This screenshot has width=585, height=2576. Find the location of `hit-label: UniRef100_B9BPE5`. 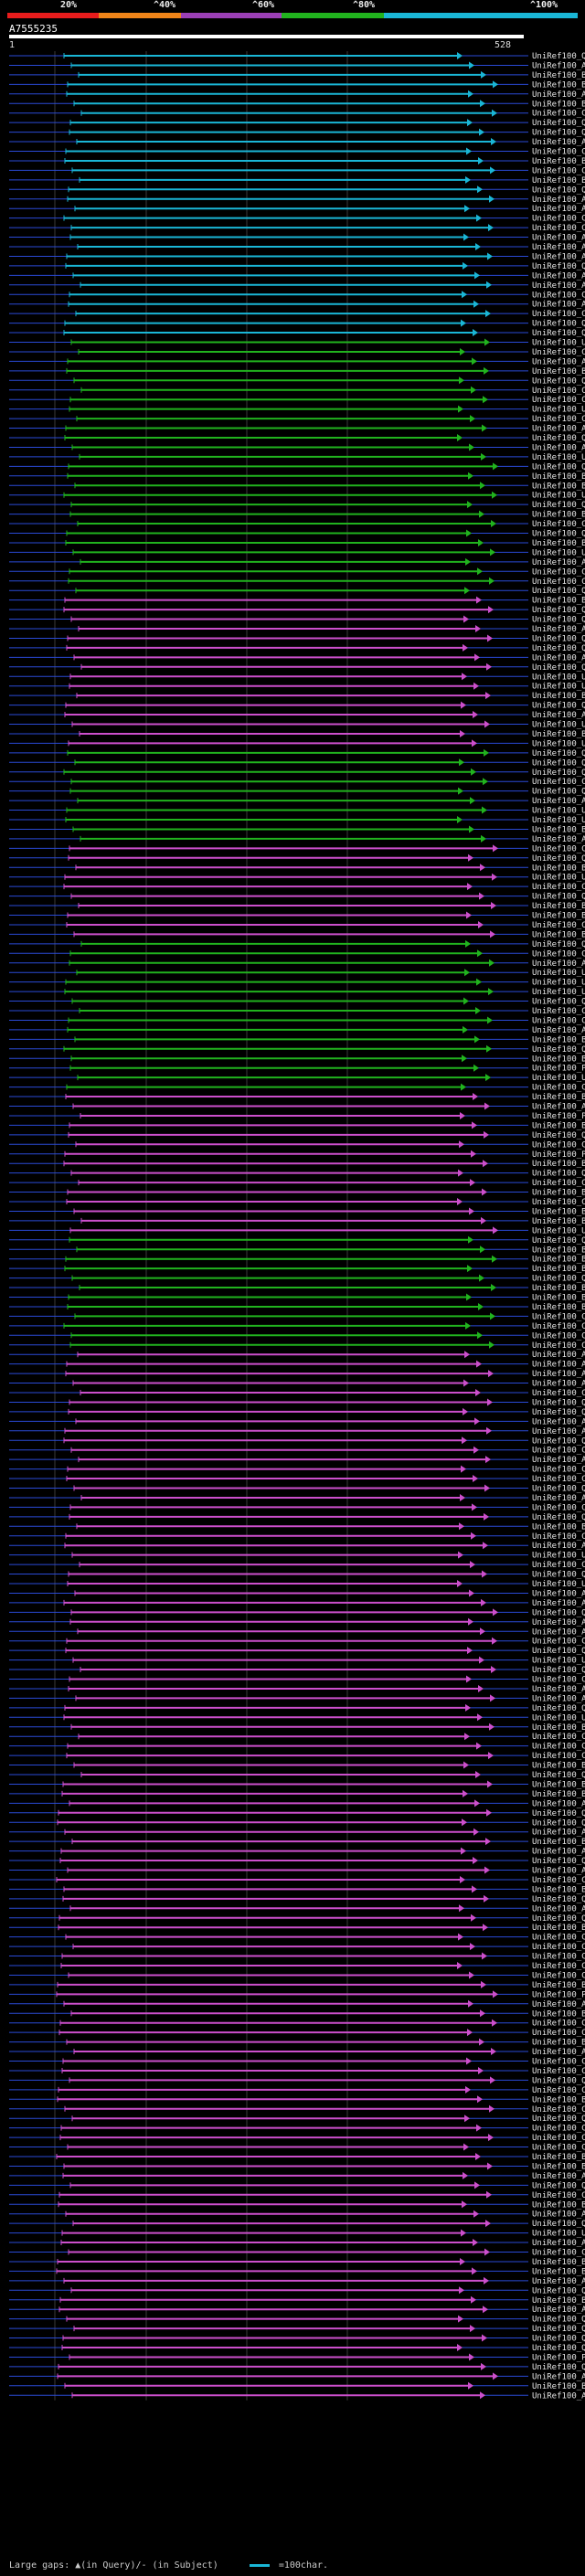

hit-label: UniRef100_B9BPE5 is located at coordinates (559, 2386).